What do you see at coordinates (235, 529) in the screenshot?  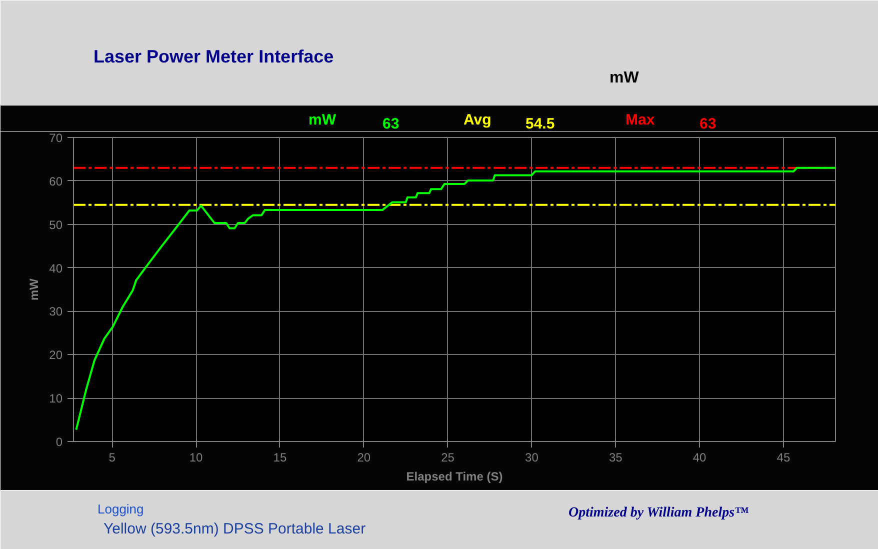 I see `text: Yellow (593.5nm) DPSS Portable Laser` at bounding box center [235, 529].